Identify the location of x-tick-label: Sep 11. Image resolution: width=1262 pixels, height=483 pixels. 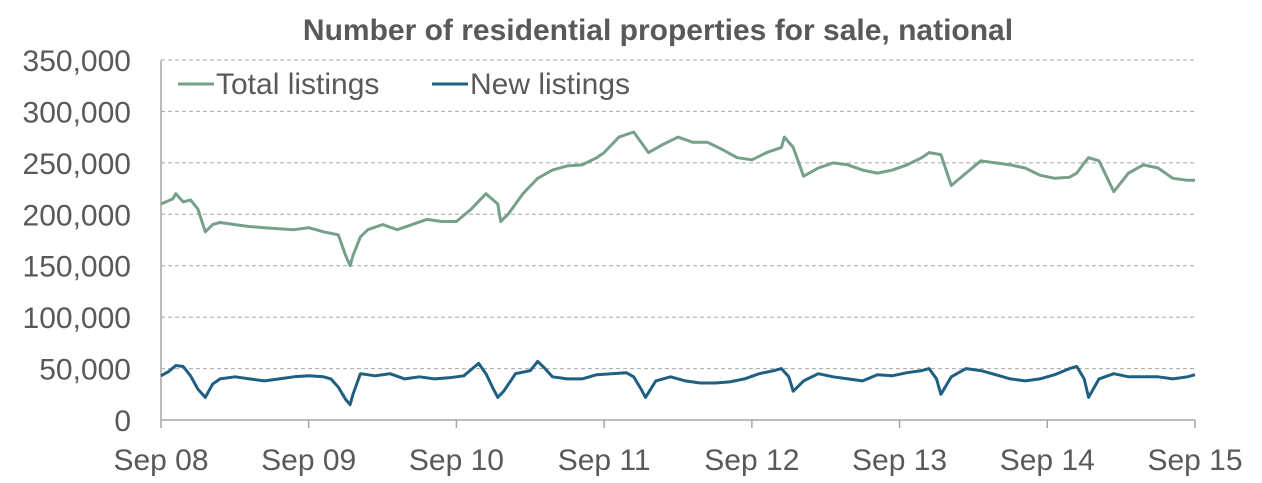
(604, 460).